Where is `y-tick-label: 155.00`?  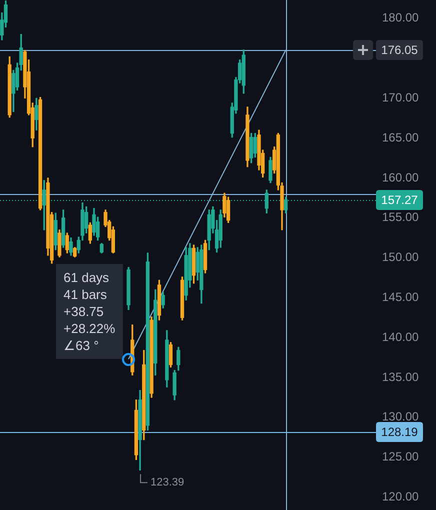 y-tick-label: 155.00 is located at coordinates (401, 217).